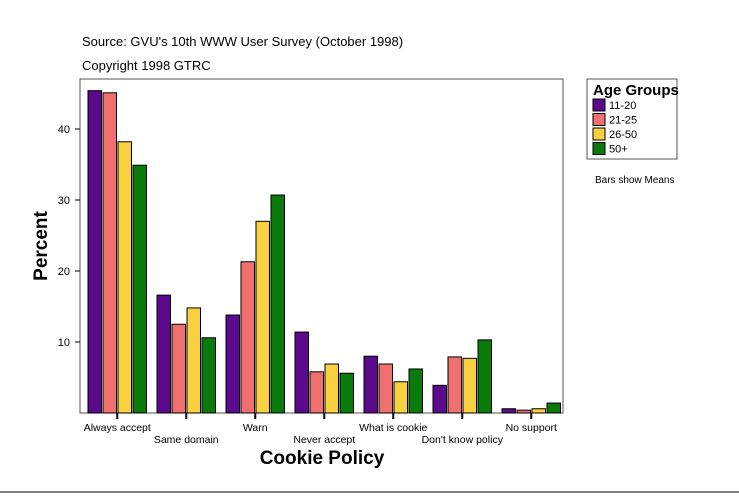 This screenshot has height=504, width=739. What do you see at coordinates (255, 428) in the screenshot?
I see `x-tick-label: Warn` at bounding box center [255, 428].